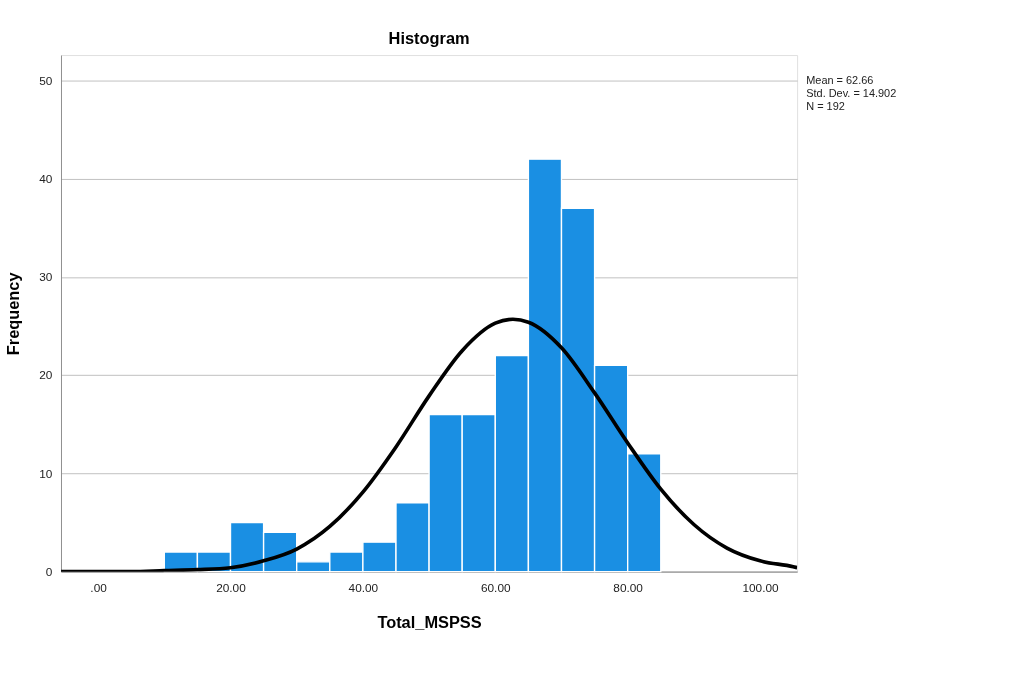 This screenshot has width=1024, height=682. Describe the element at coordinates (761, 588) in the screenshot. I see `x-tick-label: 100.00` at that location.